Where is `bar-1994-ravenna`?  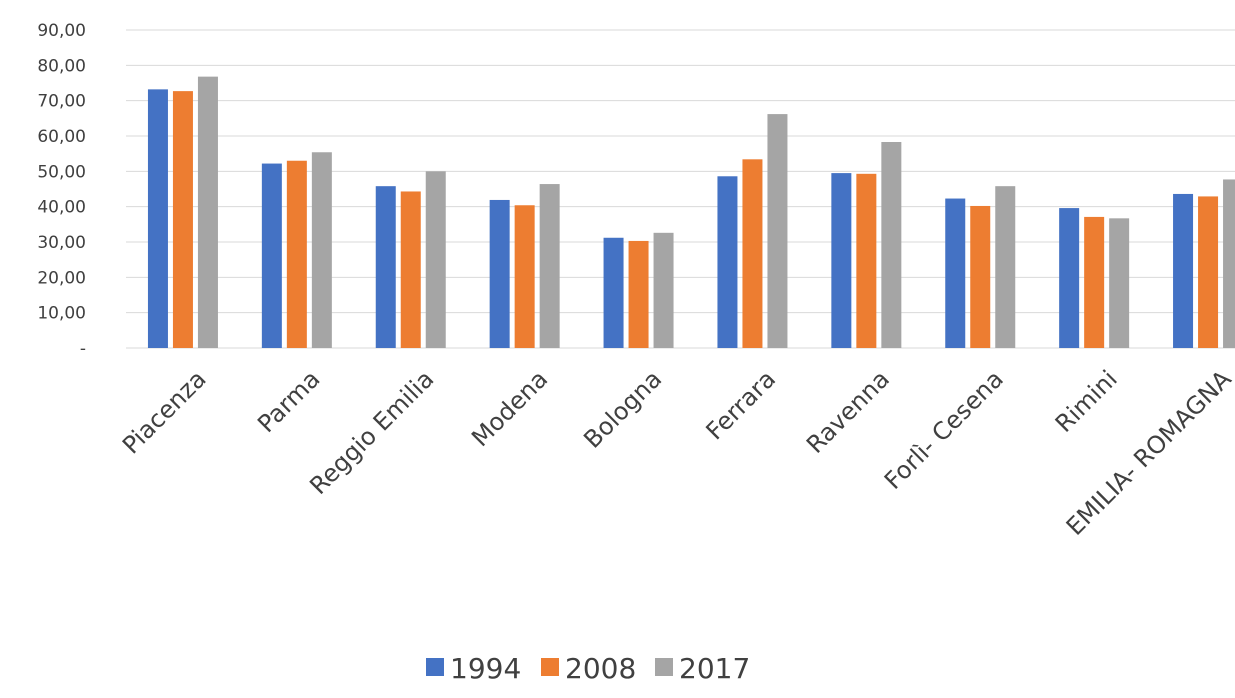
bar-1994-ravenna is located at coordinates (841, 260).